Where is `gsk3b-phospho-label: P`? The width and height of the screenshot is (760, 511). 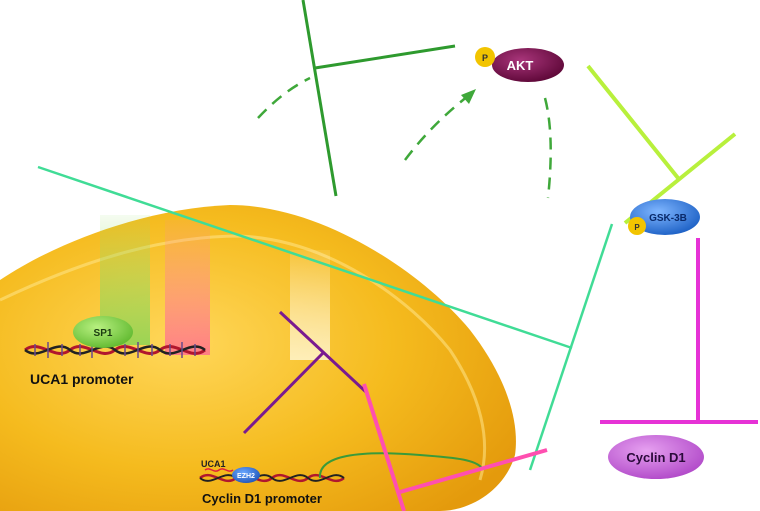
gsk3b-phospho-label: P is located at coordinates (637, 227).